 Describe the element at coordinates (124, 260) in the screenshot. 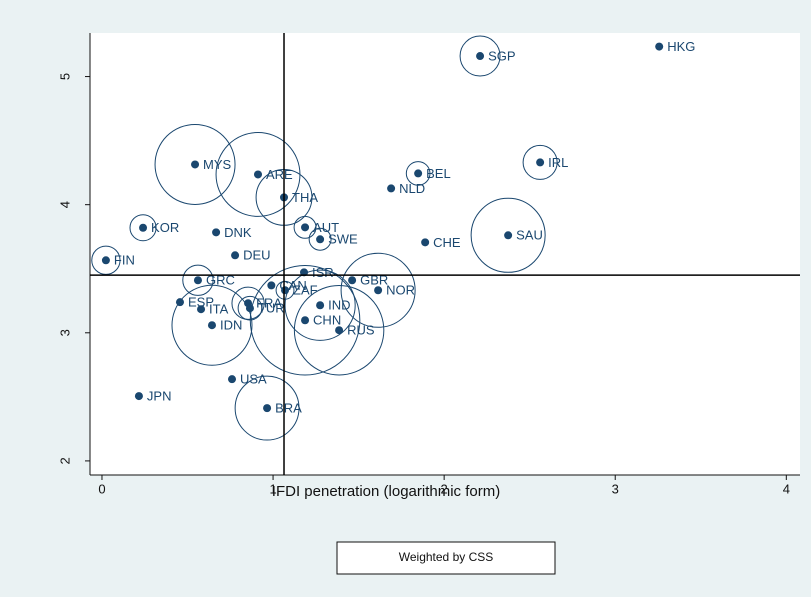

I see `point-label: FIN` at that location.